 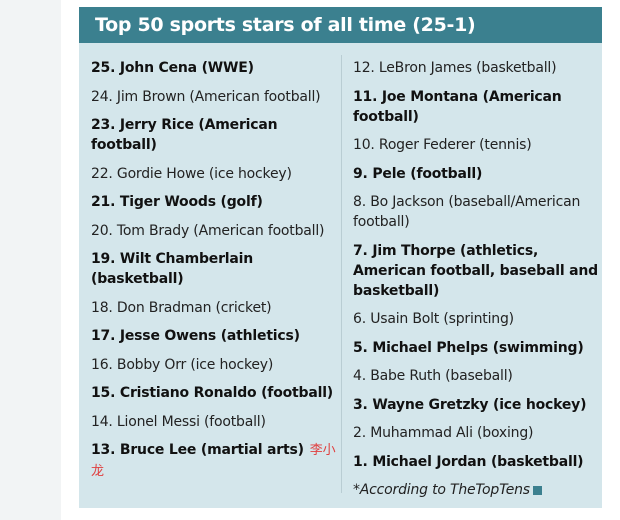 I want to click on ranking-item: 2. Muhammad Ali (boxing), so click(x=475, y=433).